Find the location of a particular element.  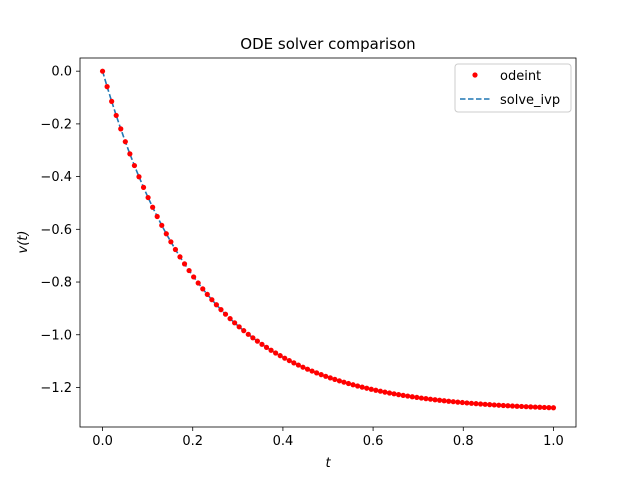

legend: odeint solve_ivp is located at coordinates (513, 88).